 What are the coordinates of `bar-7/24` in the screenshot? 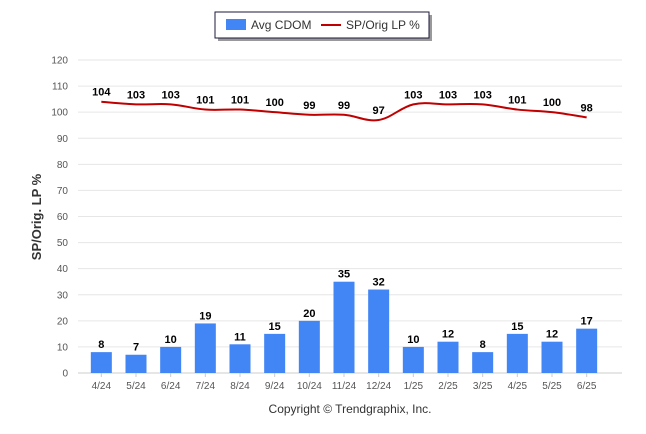 It's located at (205, 348).